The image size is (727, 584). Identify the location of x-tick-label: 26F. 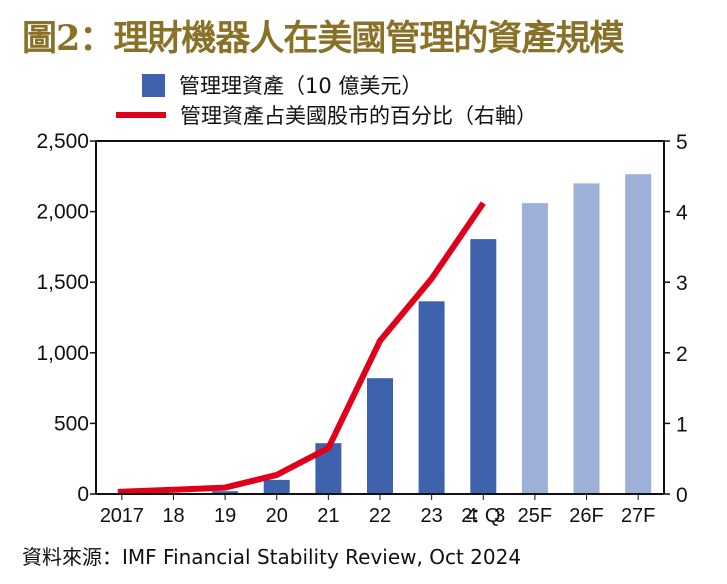
(586, 516).